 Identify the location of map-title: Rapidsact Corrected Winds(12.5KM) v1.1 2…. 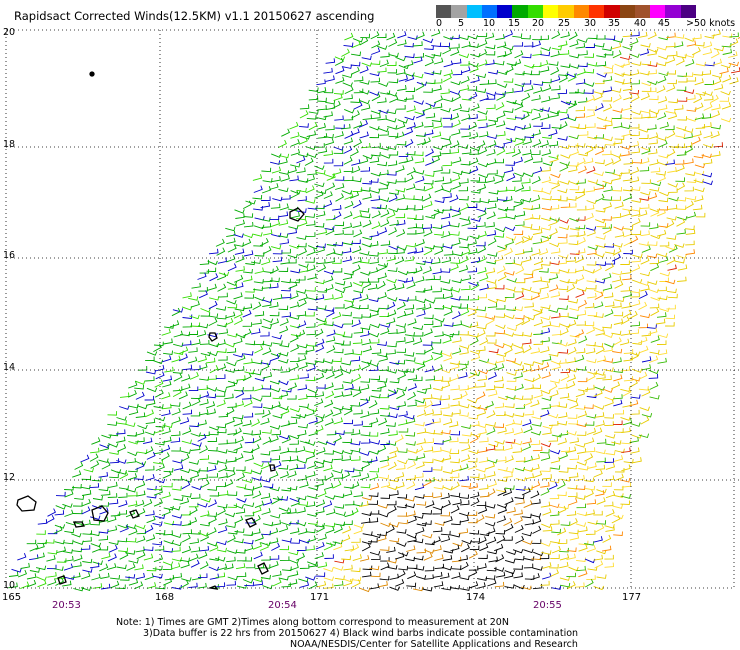
(194, 16).